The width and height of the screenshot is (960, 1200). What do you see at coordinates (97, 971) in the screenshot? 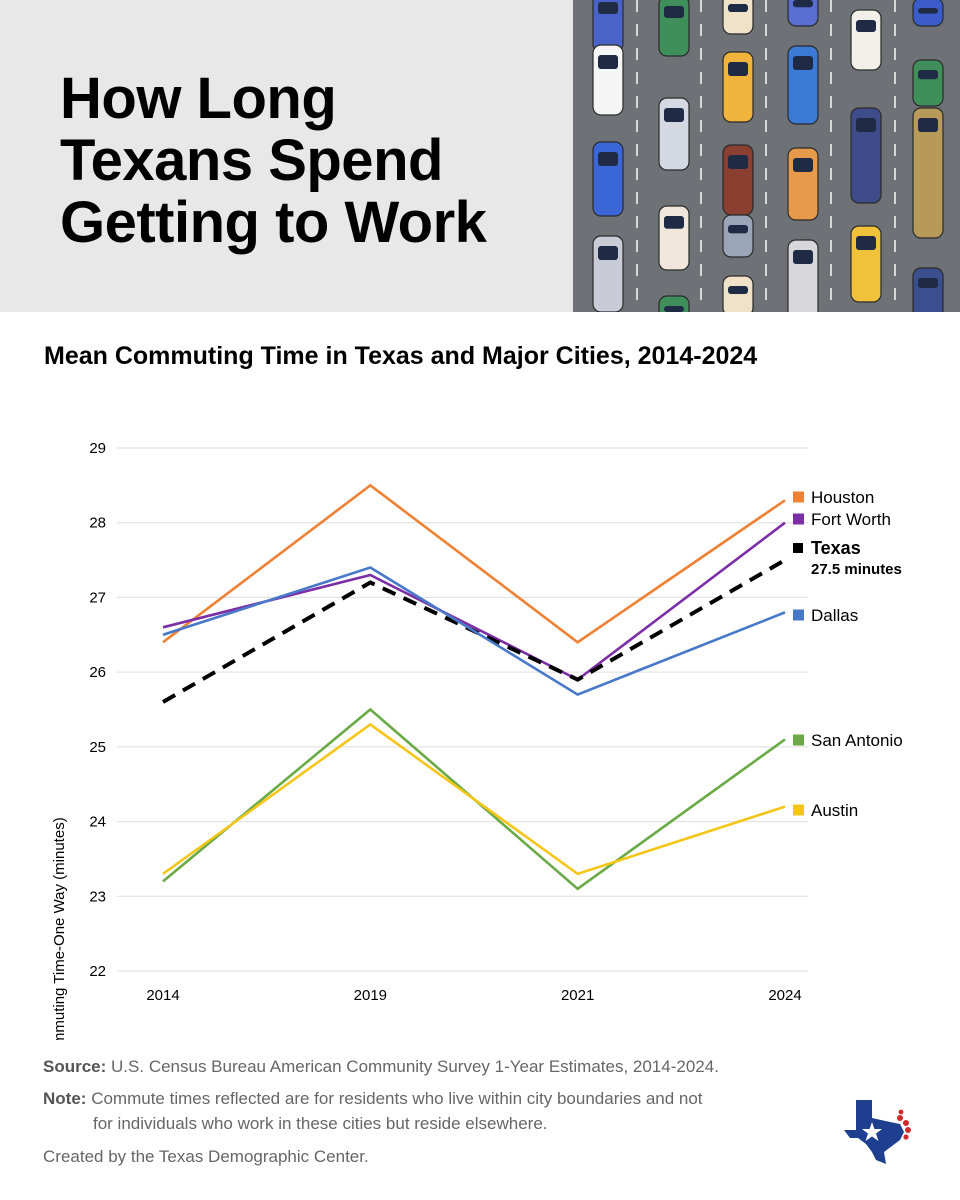
I see `y-tick-label: 22` at bounding box center [97, 971].